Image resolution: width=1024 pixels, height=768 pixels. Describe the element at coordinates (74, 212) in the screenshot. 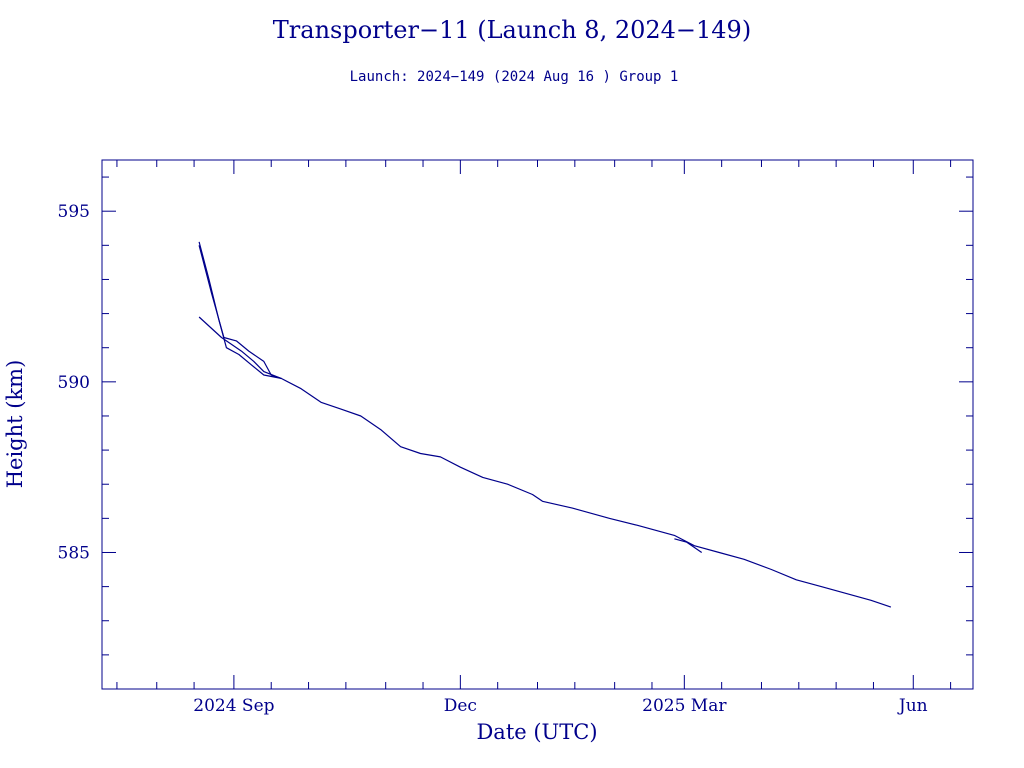

I see `y-tick-label: 595` at that location.